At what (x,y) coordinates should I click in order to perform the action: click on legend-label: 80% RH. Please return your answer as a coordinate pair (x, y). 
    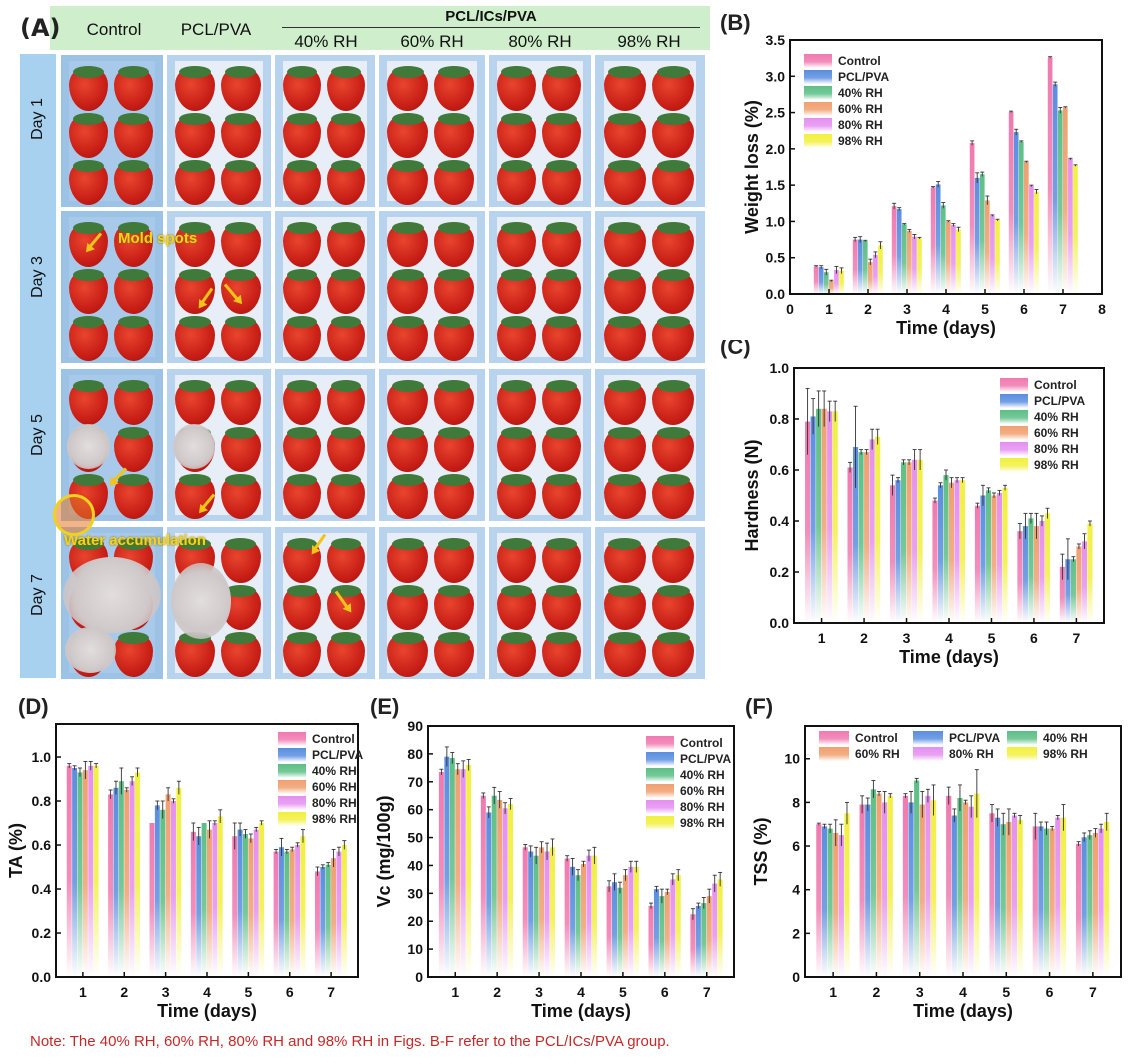
    Looking at the image, I should click on (702, 807).